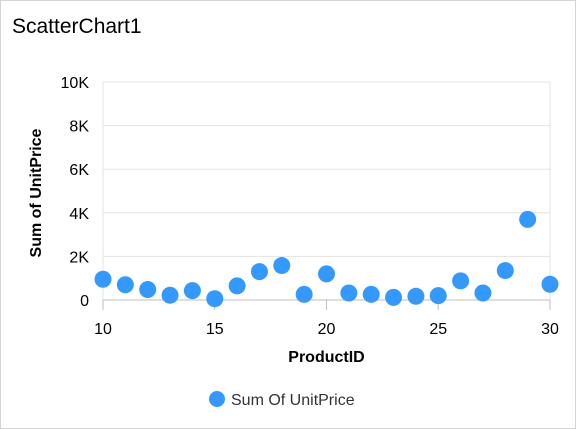 The image size is (576, 429). Describe the element at coordinates (79, 214) in the screenshot. I see `y-tick-label: 4K` at that location.